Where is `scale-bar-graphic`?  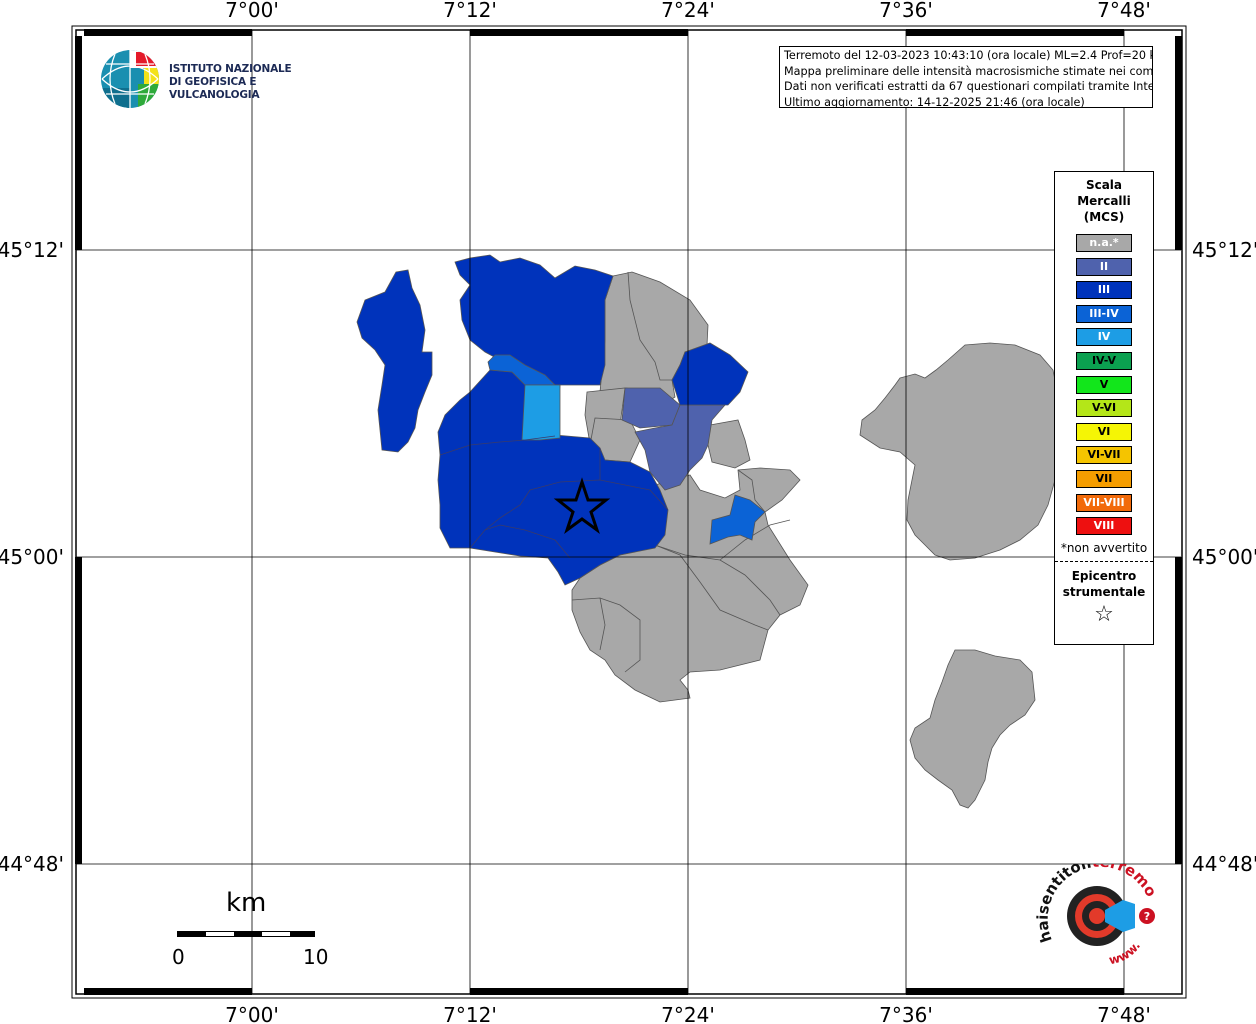
scale-bar-graphic is located at coordinates (246, 934).